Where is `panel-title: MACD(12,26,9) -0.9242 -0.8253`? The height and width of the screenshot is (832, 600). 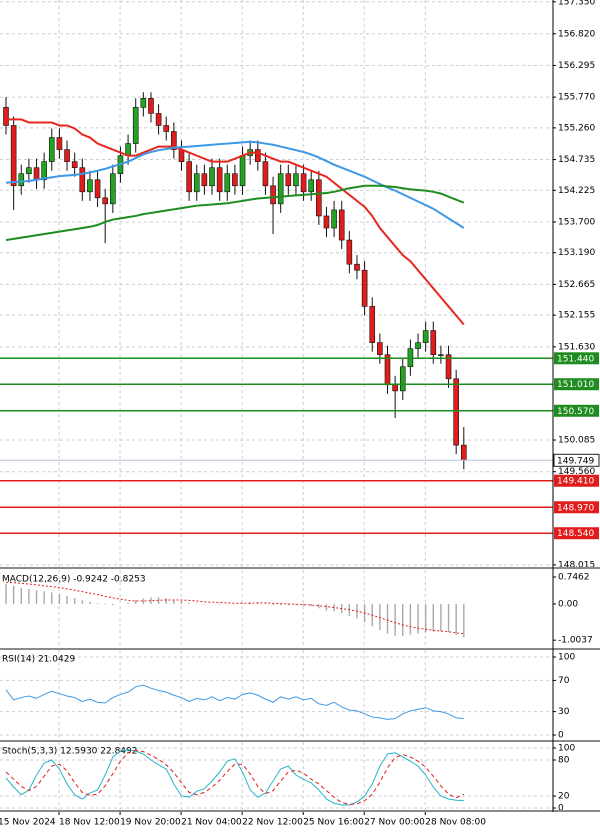
panel-title: MACD(12,26,9) -0.9242 -0.8253 is located at coordinates (74, 580).